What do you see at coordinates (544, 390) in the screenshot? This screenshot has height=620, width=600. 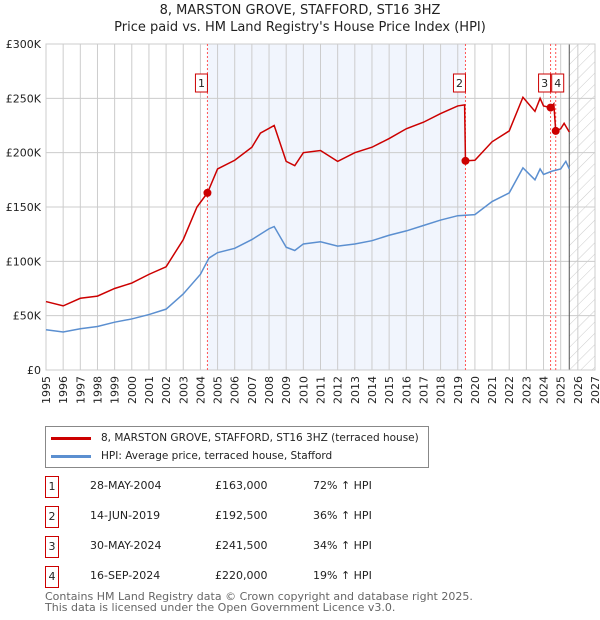 I see `x-tick-label: 2024` at bounding box center [544, 390].